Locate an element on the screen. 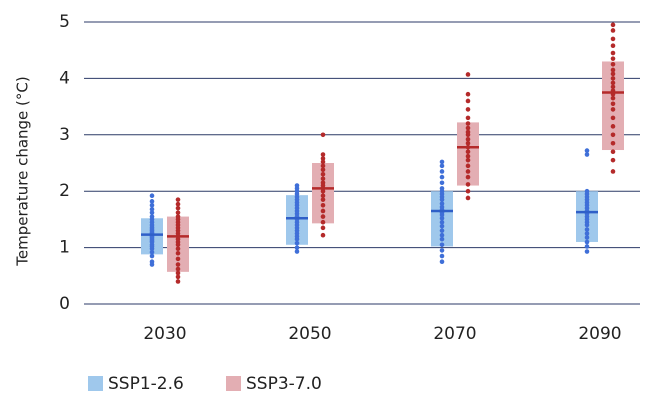 Image resolution: width=652 pixels, height=396 pixels. y-tick-label: 3 is located at coordinates (64, 135).